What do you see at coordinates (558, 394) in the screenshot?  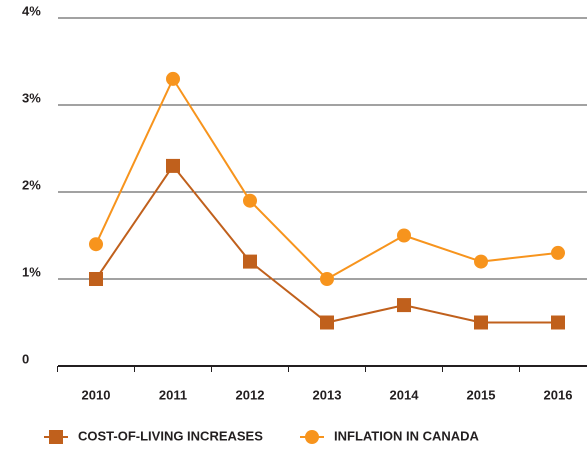 I see `x-tick-label: 2016` at bounding box center [558, 394].